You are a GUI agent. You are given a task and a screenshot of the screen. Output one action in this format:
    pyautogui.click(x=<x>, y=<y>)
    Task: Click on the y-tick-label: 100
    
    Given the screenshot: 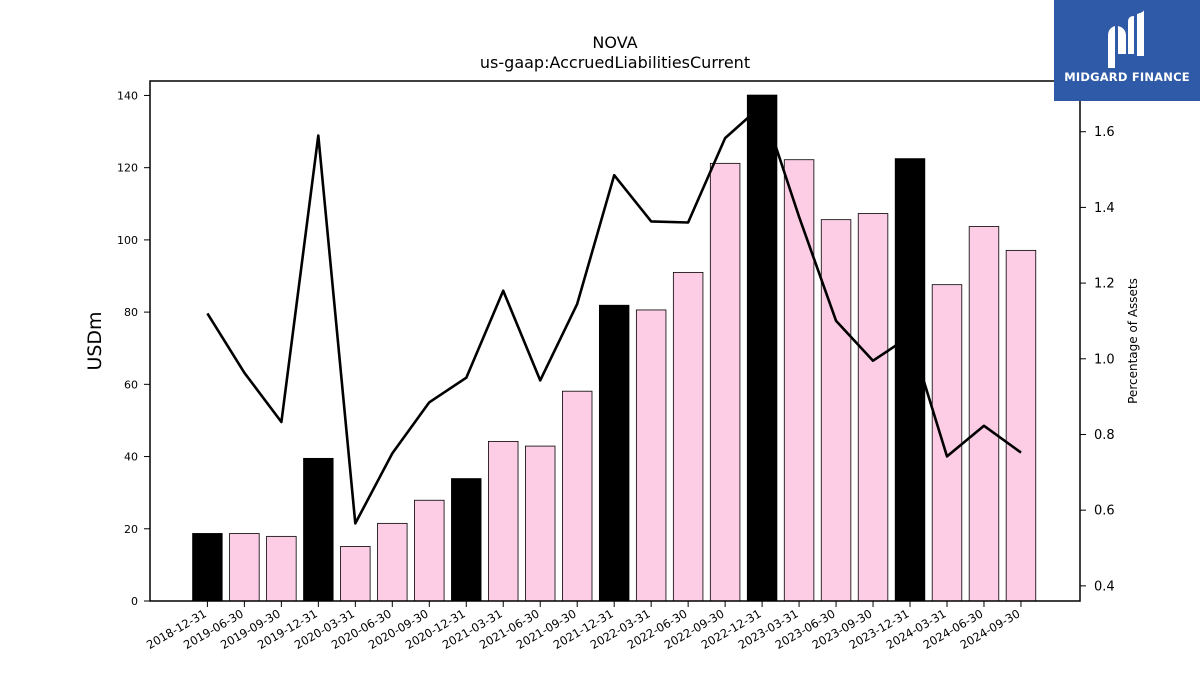 What is the action you would take?
    pyautogui.click(x=127, y=240)
    